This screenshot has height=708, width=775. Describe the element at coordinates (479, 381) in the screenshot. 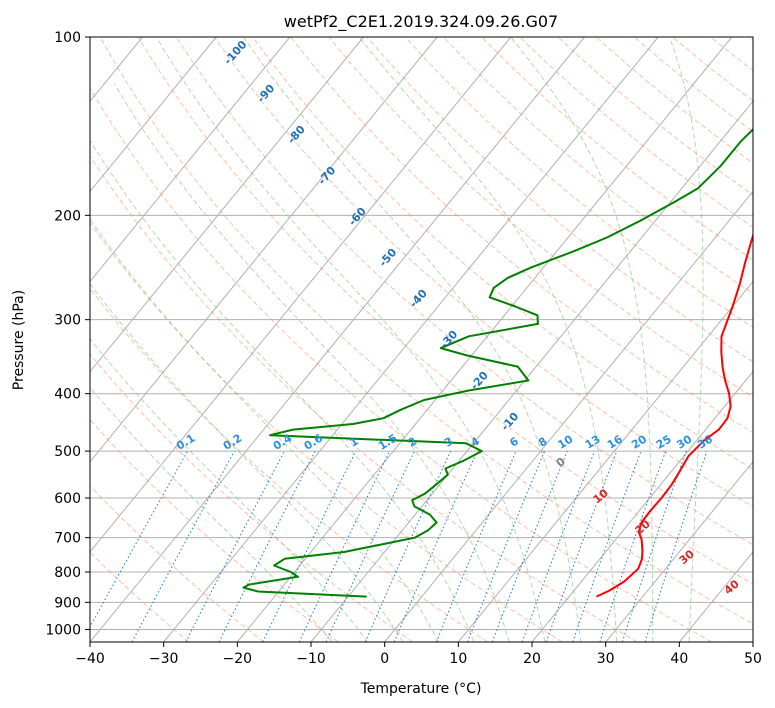

I see `dry-adiabat-label: -20` at that location.